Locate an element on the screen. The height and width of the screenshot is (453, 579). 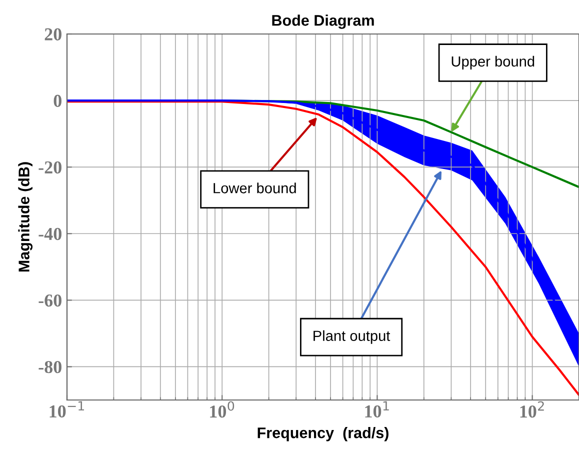
annotation: Upper bound is located at coordinates (493, 63).